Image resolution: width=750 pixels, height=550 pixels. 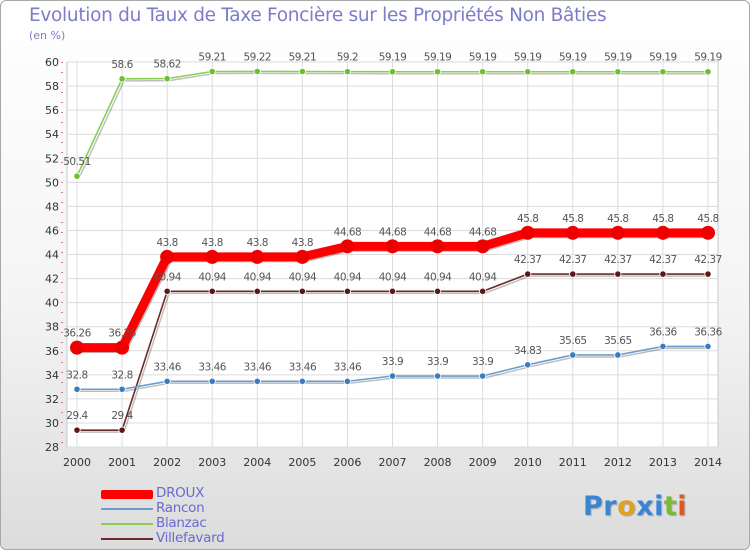 I want to click on data-label: 32.8, so click(x=76, y=375).